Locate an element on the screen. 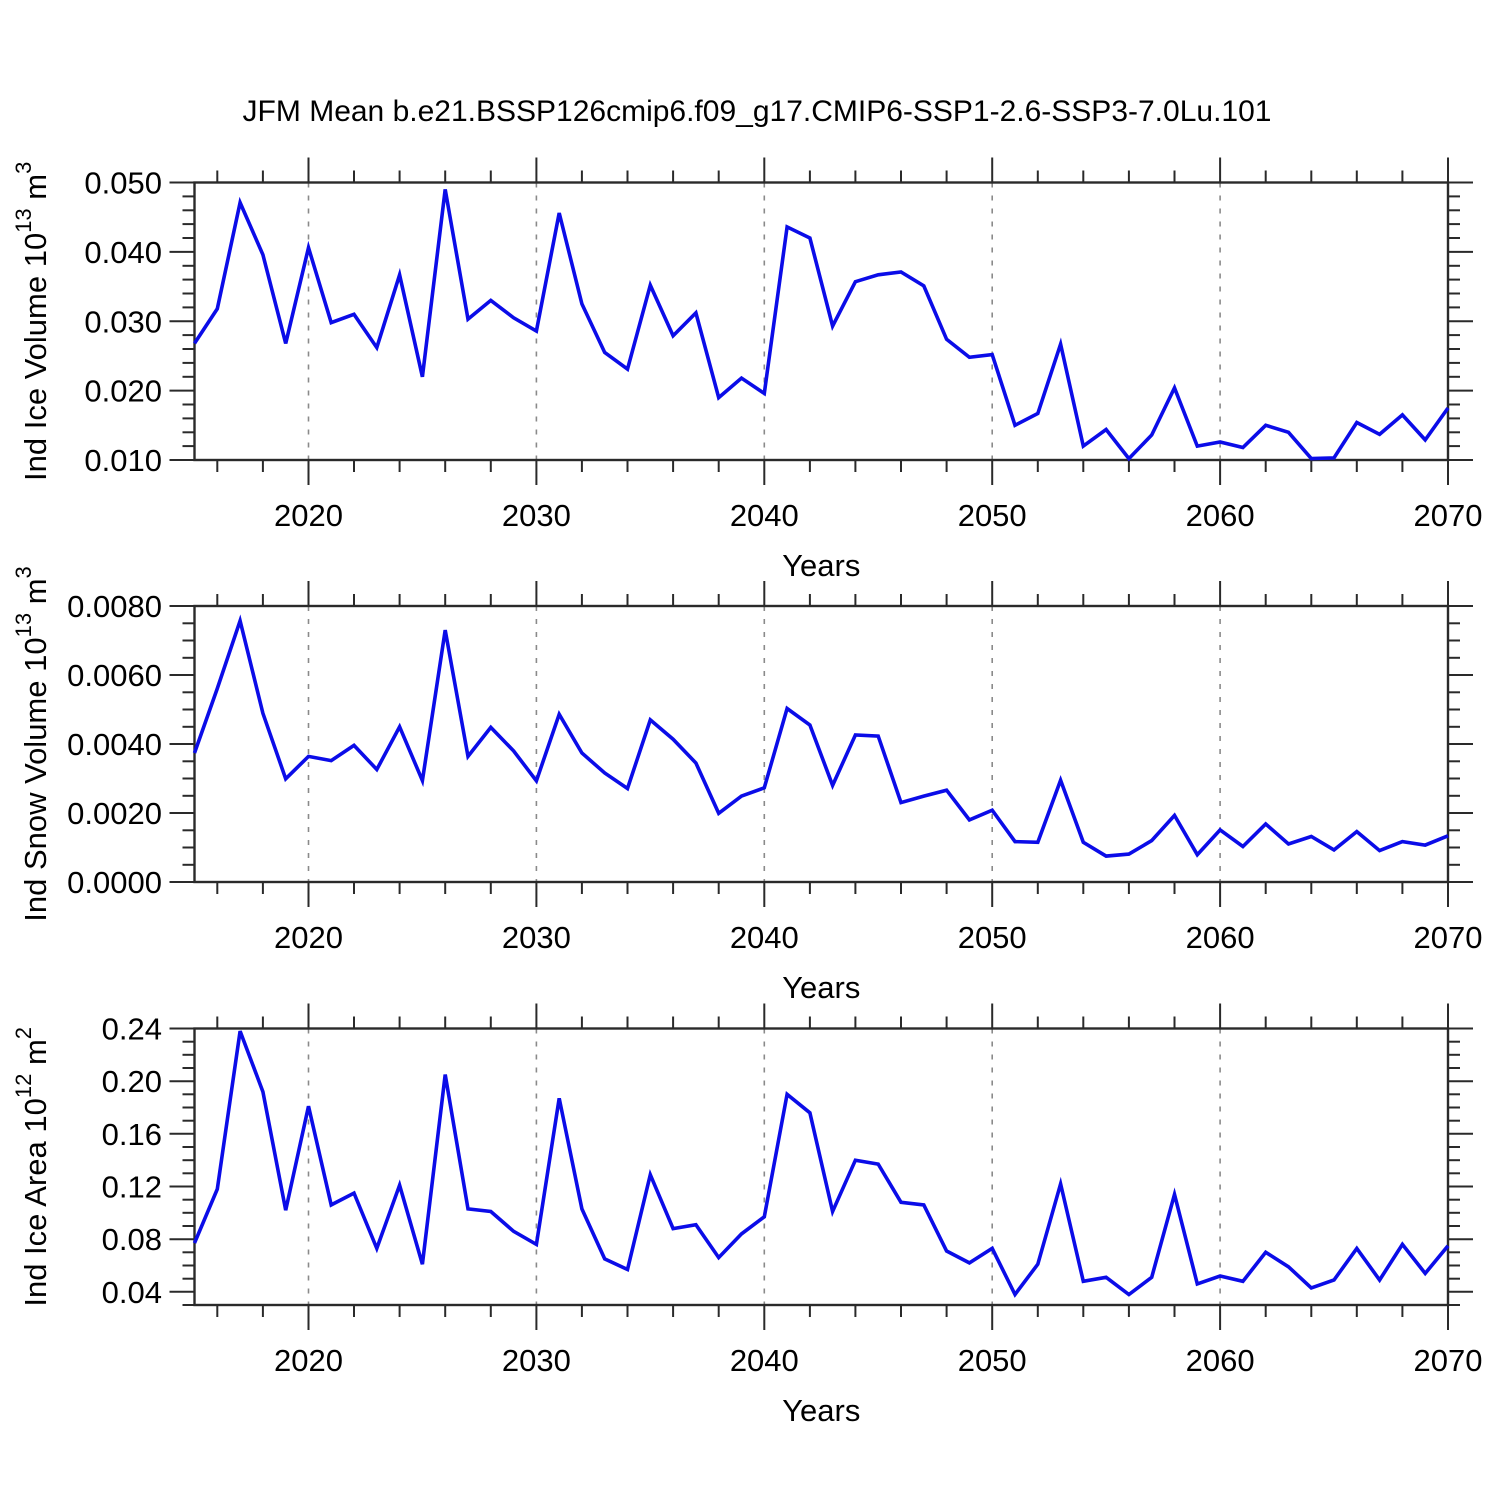  y-axis-title: Ind Snow Volume 1013 m3 is located at coordinates (32, 744).